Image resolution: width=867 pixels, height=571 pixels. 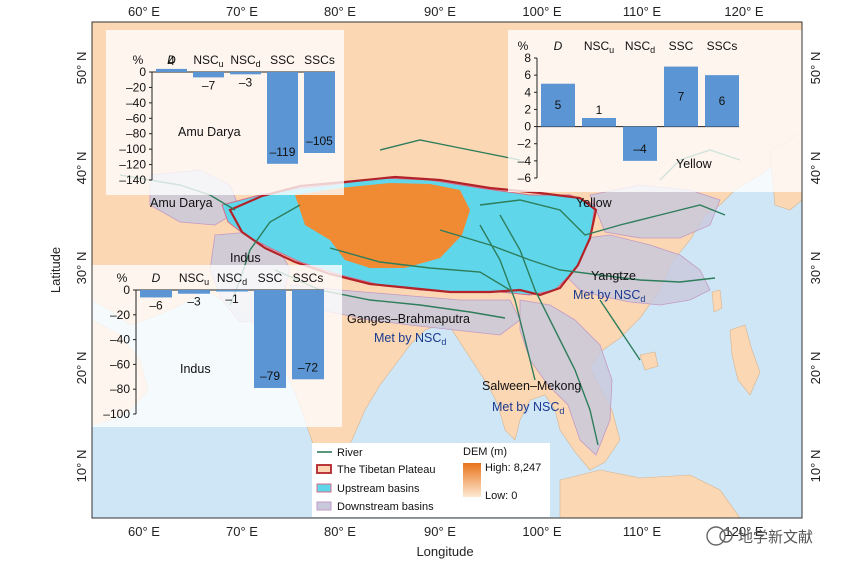 What do you see at coordinates (181, 203) in the screenshot?
I see `label-amu-darya: Amu Darya` at bounding box center [181, 203].